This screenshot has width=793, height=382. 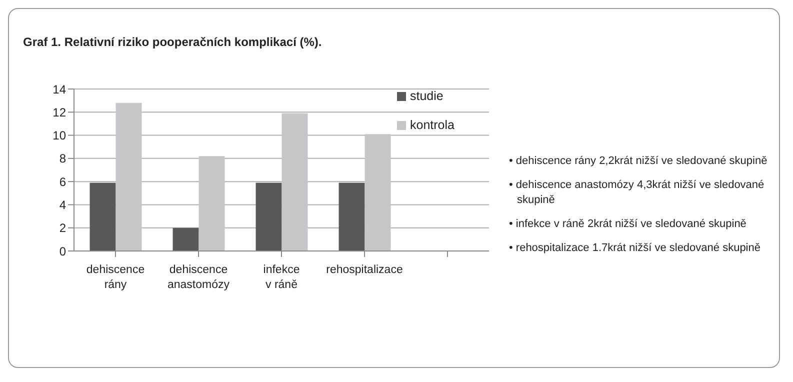 I want to click on text: • dehiscence rány 2,2krát nižší ve sledované skupině, so click(x=638, y=161).